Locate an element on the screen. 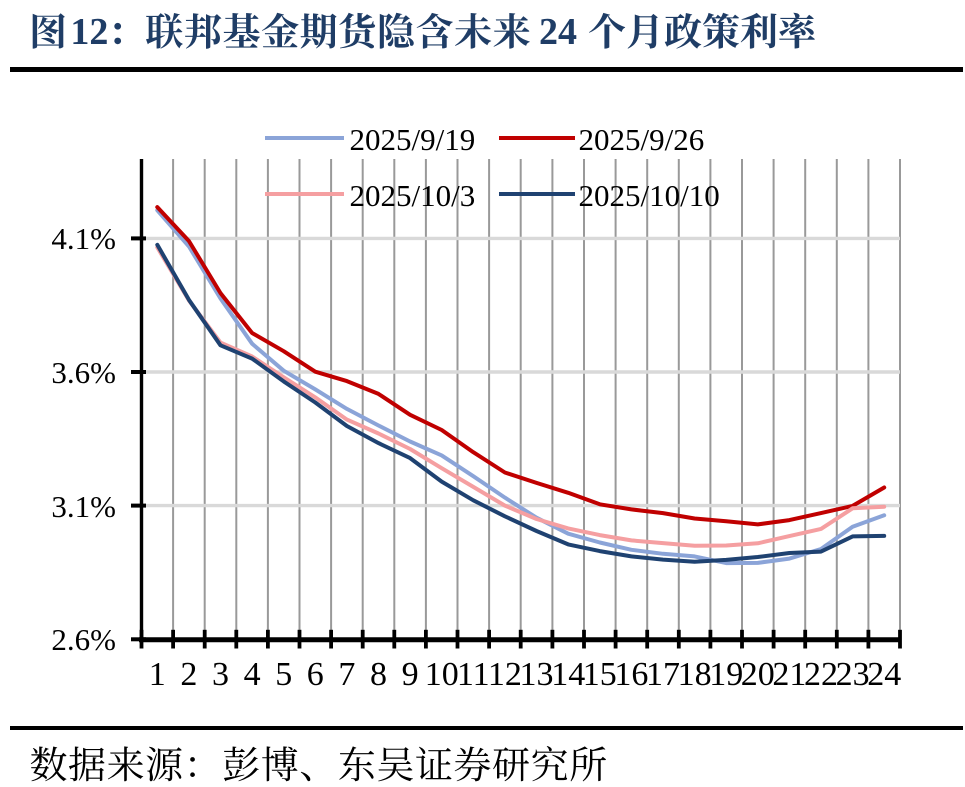 The width and height of the screenshot is (965, 787). svg-text: 24 is located at coordinates (558, 32).